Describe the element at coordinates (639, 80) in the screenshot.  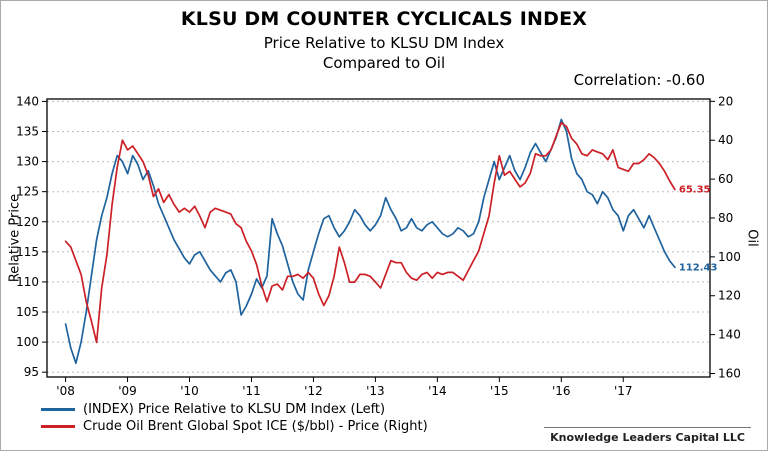
I see `correlation-annotation: Correlation: -0.60` at that location.